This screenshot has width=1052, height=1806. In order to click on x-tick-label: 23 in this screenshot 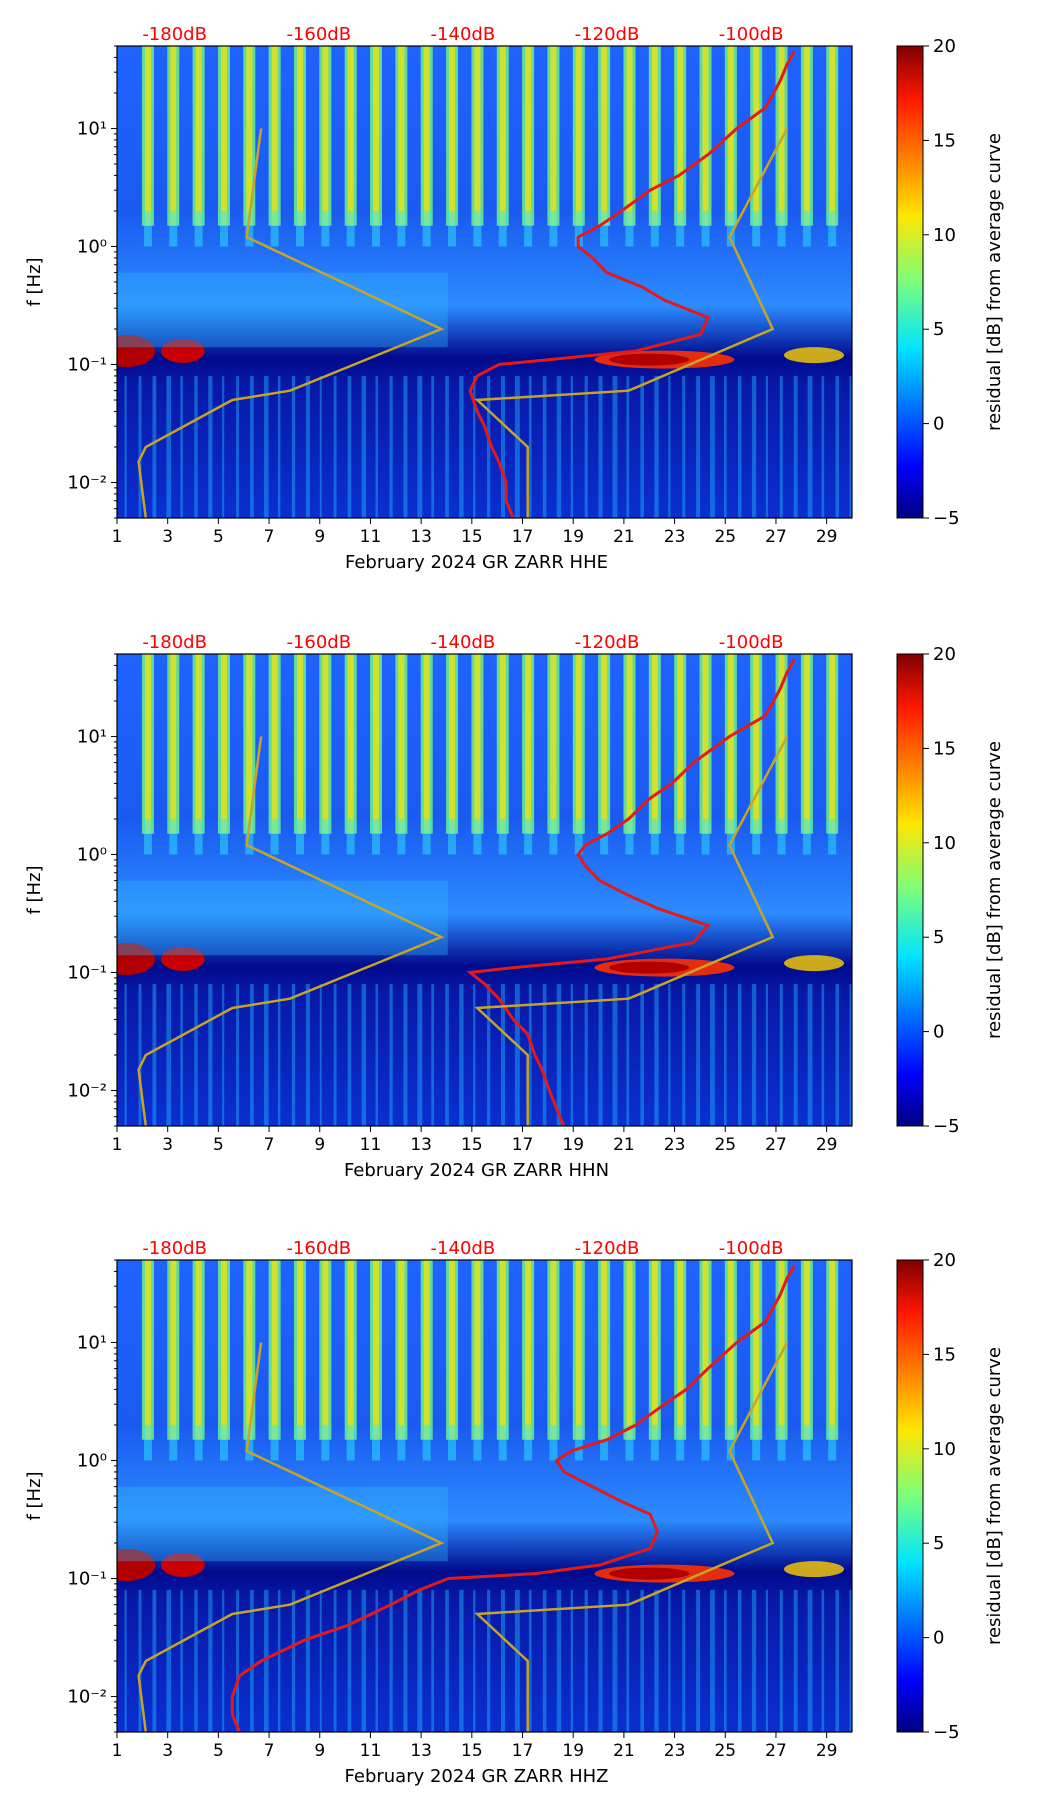, I will do `click(675, 537)`.